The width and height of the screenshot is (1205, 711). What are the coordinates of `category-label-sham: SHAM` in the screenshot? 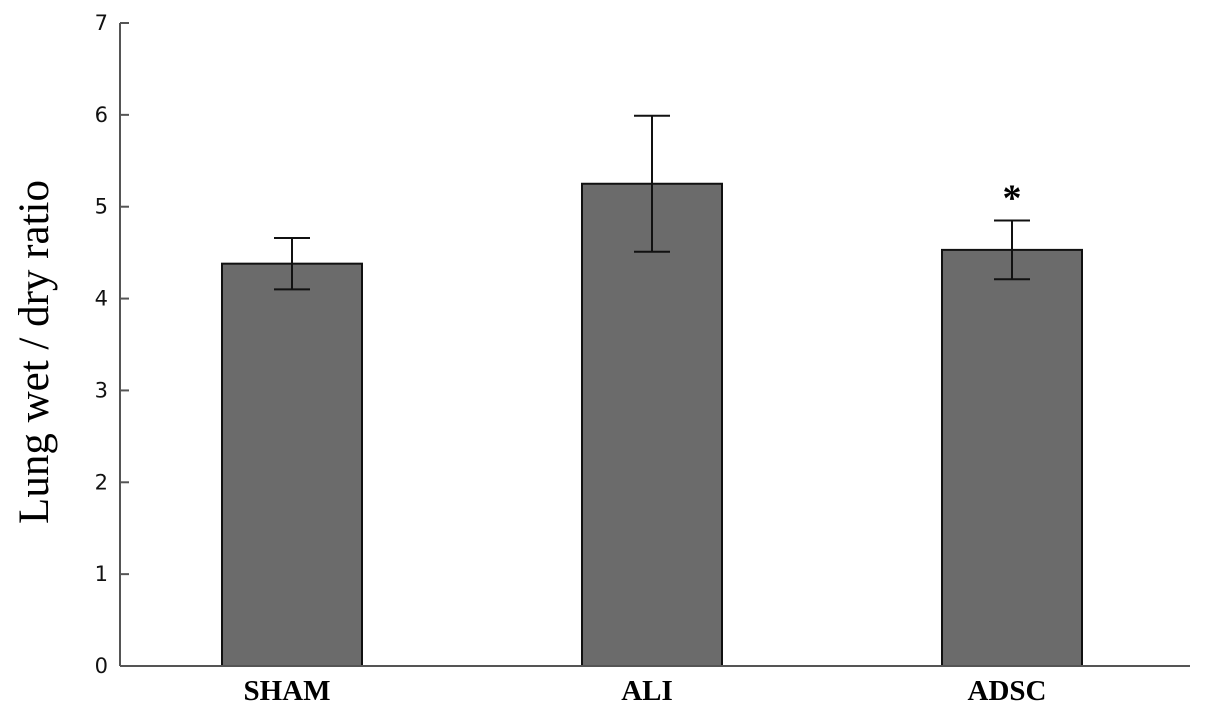 It's located at (287, 691).